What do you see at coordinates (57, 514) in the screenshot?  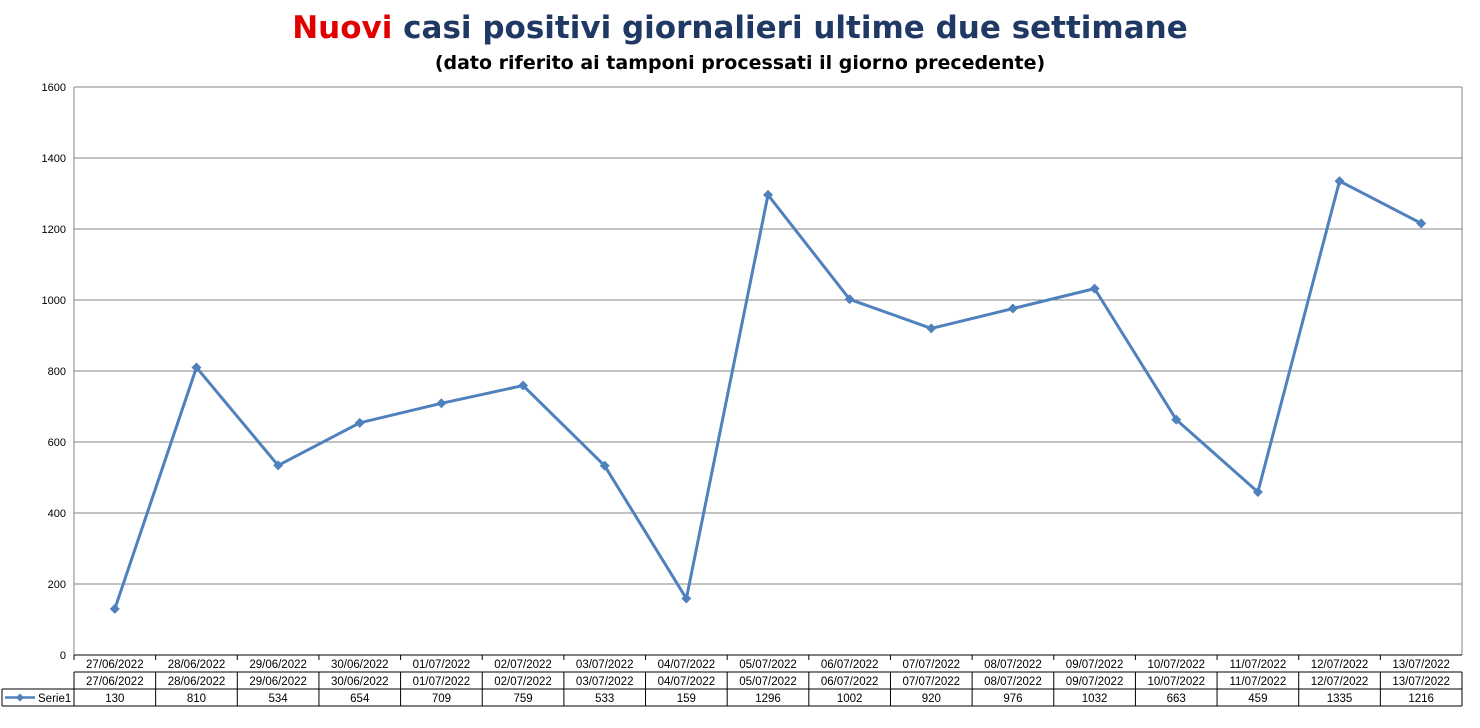 I see `y-tick-label: 400` at bounding box center [57, 514].